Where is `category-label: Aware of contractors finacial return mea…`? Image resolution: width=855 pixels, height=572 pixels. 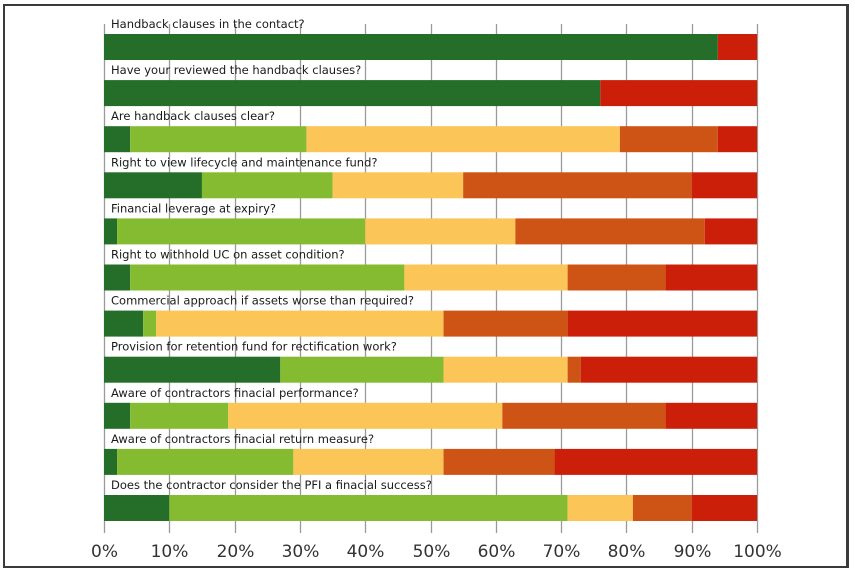
category-label: Aware of contractors finacial return mea… is located at coordinates (242, 439).